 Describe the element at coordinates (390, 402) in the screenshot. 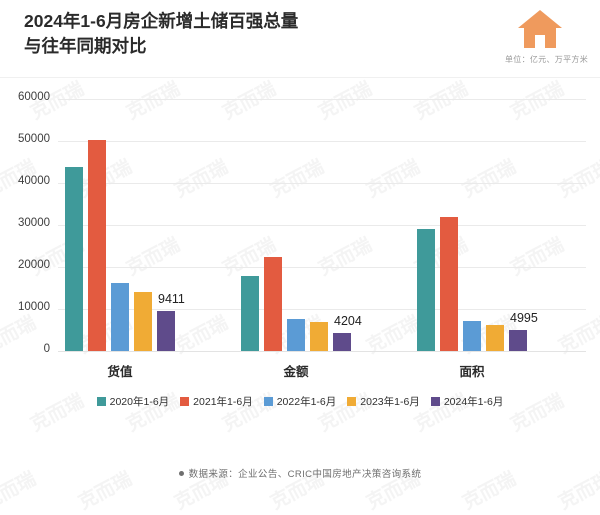

I see `legend-label: 2023年1-6月` at that location.